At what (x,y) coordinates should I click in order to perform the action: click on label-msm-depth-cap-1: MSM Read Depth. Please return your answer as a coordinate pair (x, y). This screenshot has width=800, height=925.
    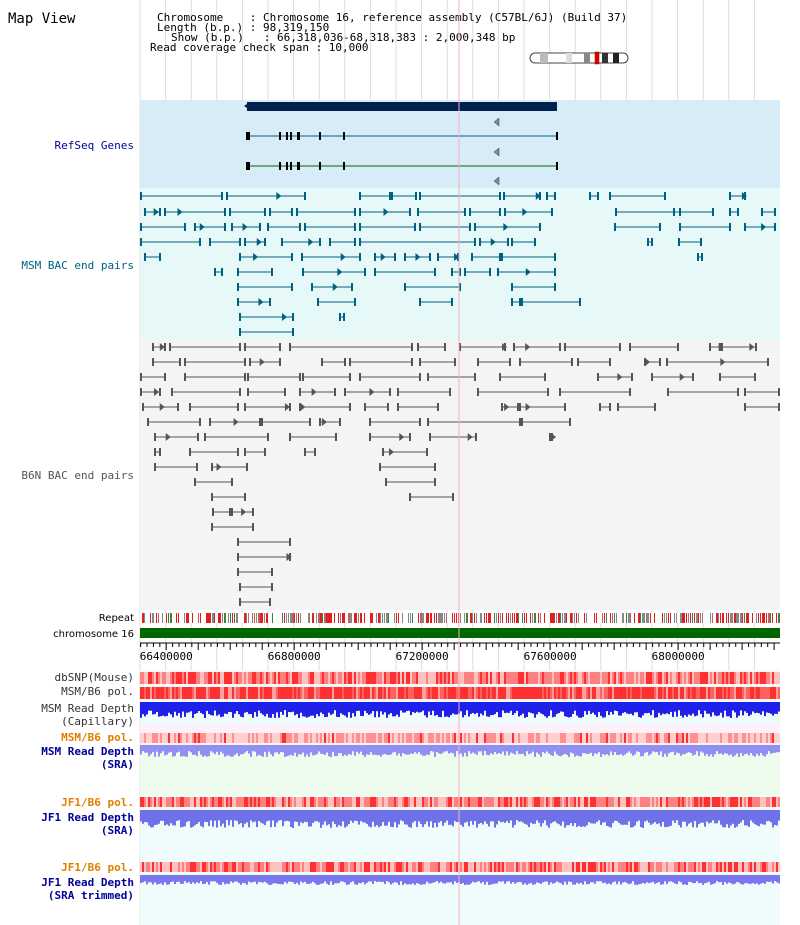
    Looking at the image, I should click on (87, 708).